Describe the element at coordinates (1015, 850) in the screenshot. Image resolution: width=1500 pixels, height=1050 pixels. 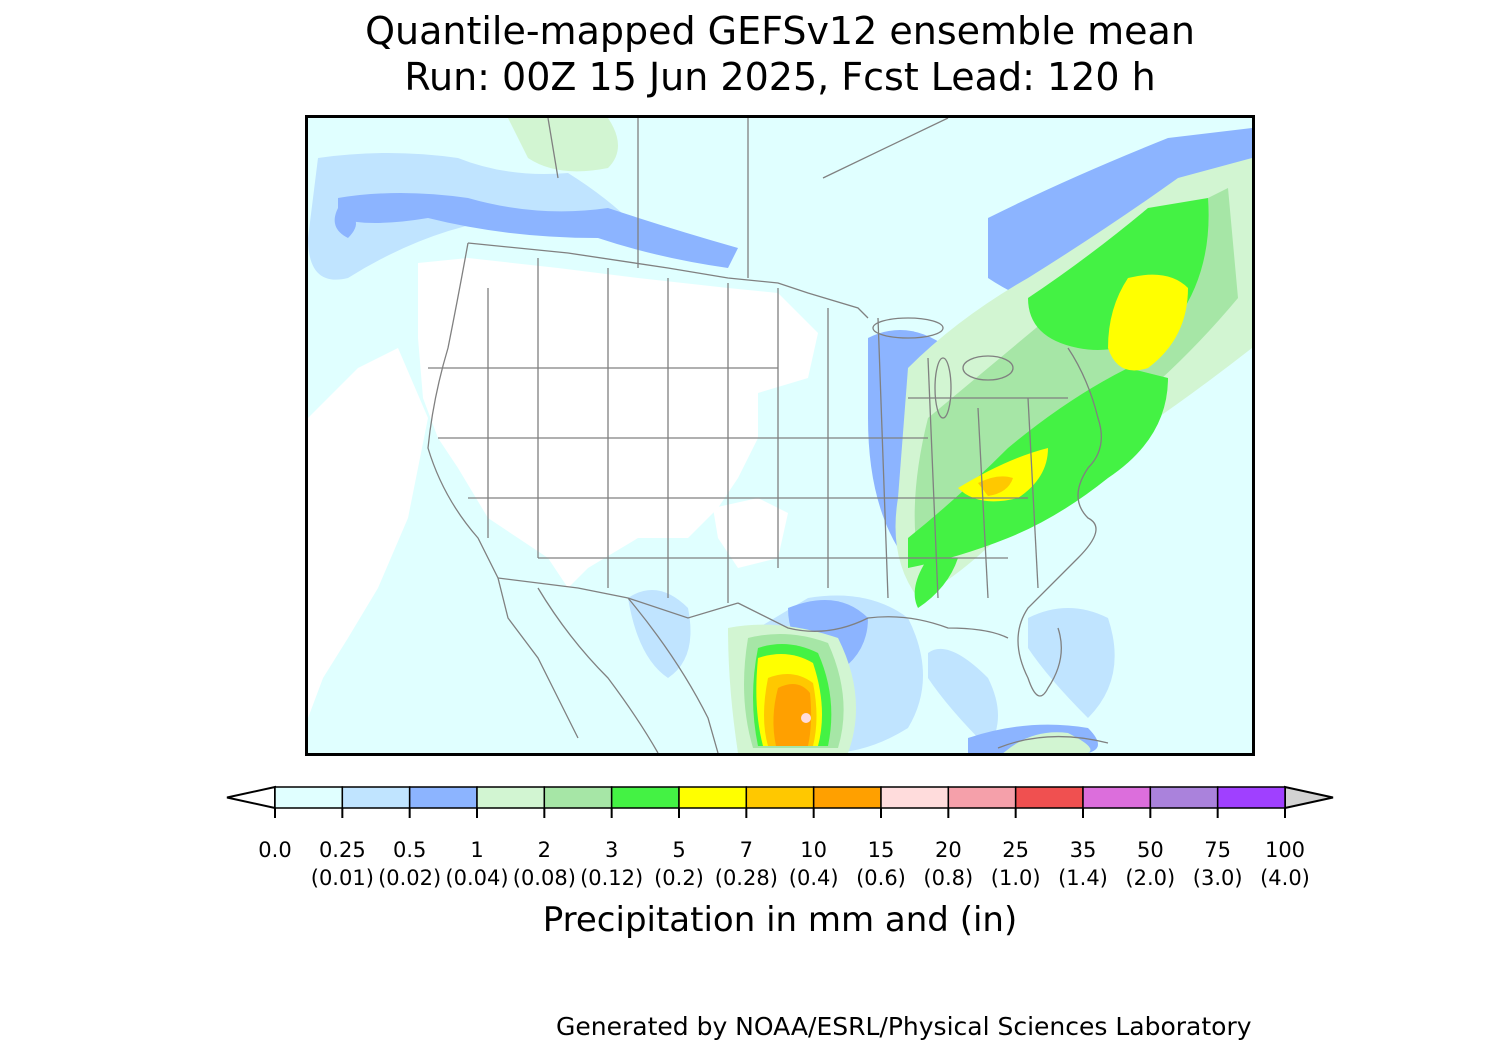
I see `colorbar-tick-label-mm: 25` at that location.